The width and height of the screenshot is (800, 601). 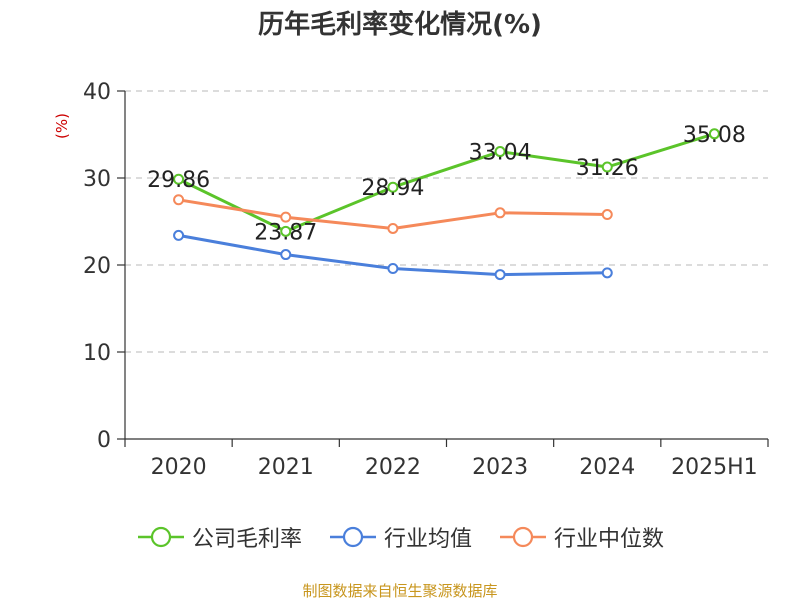 What do you see at coordinates (427, 539) in the screenshot?
I see `legend-label: 行业均值` at bounding box center [427, 539].